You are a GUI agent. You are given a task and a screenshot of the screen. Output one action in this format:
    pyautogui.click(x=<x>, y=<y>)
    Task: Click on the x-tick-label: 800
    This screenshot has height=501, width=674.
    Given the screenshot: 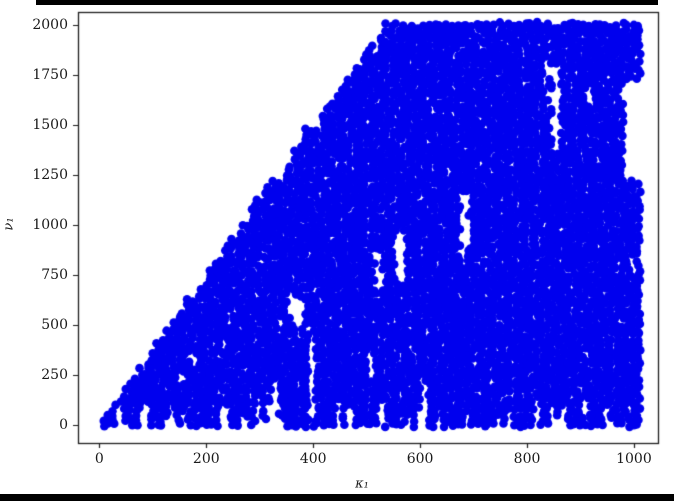 What is the action you would take?
    pyautogui.click(x=527, y=459)
    